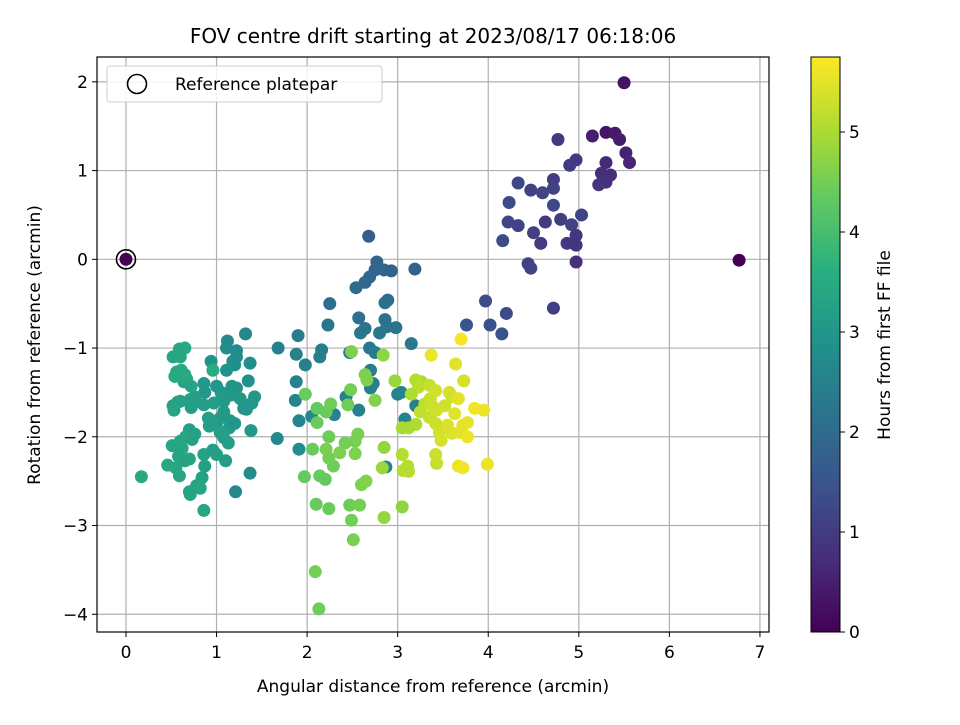 Image resolution: width=960 pixels, height=725 pixels. I want to click on y-tick-label: 1, so click(82, 172).